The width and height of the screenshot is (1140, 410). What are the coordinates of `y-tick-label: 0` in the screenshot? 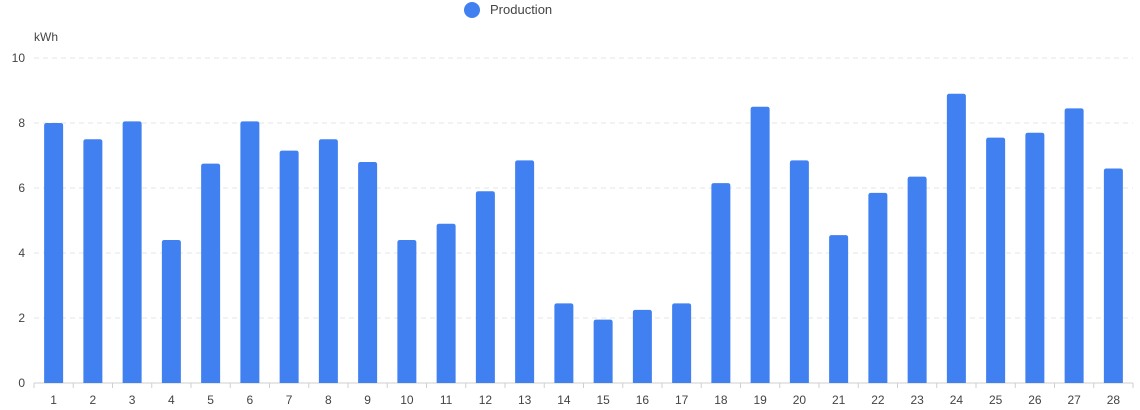 It's located at (21, 383).